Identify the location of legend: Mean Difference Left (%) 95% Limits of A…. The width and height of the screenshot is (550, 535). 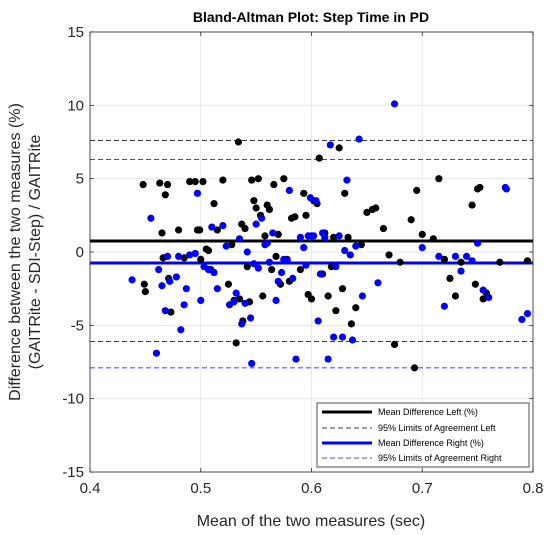
(423, 435).